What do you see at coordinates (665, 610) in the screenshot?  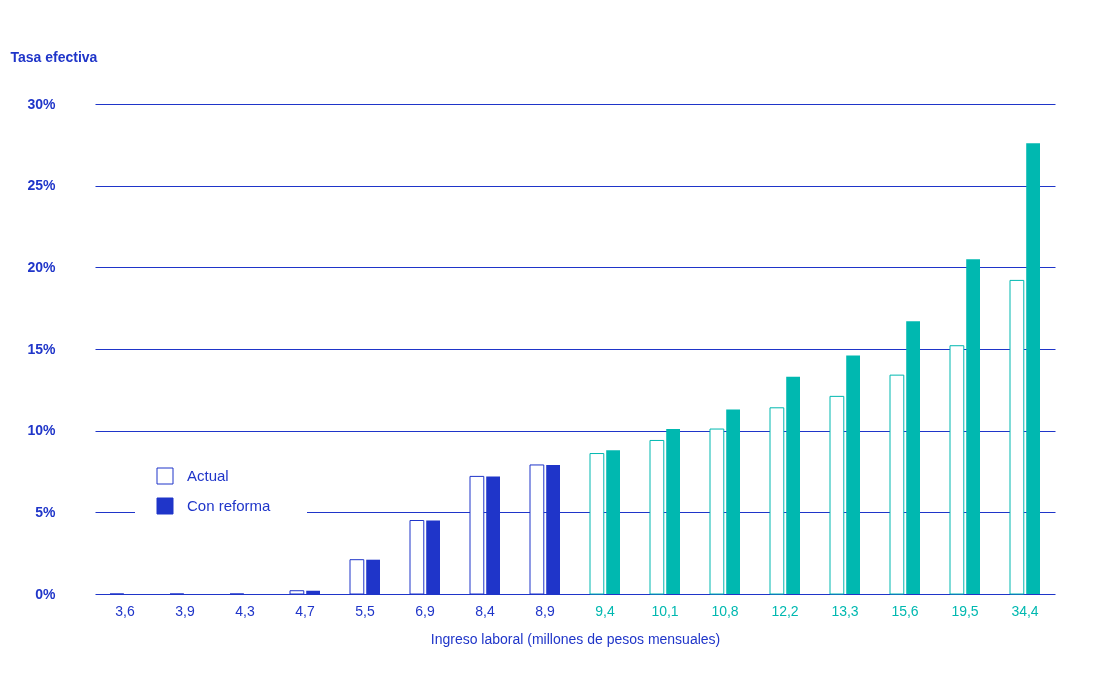 I see `x-tick-label: 10,1` at bounding box center [665, 610].